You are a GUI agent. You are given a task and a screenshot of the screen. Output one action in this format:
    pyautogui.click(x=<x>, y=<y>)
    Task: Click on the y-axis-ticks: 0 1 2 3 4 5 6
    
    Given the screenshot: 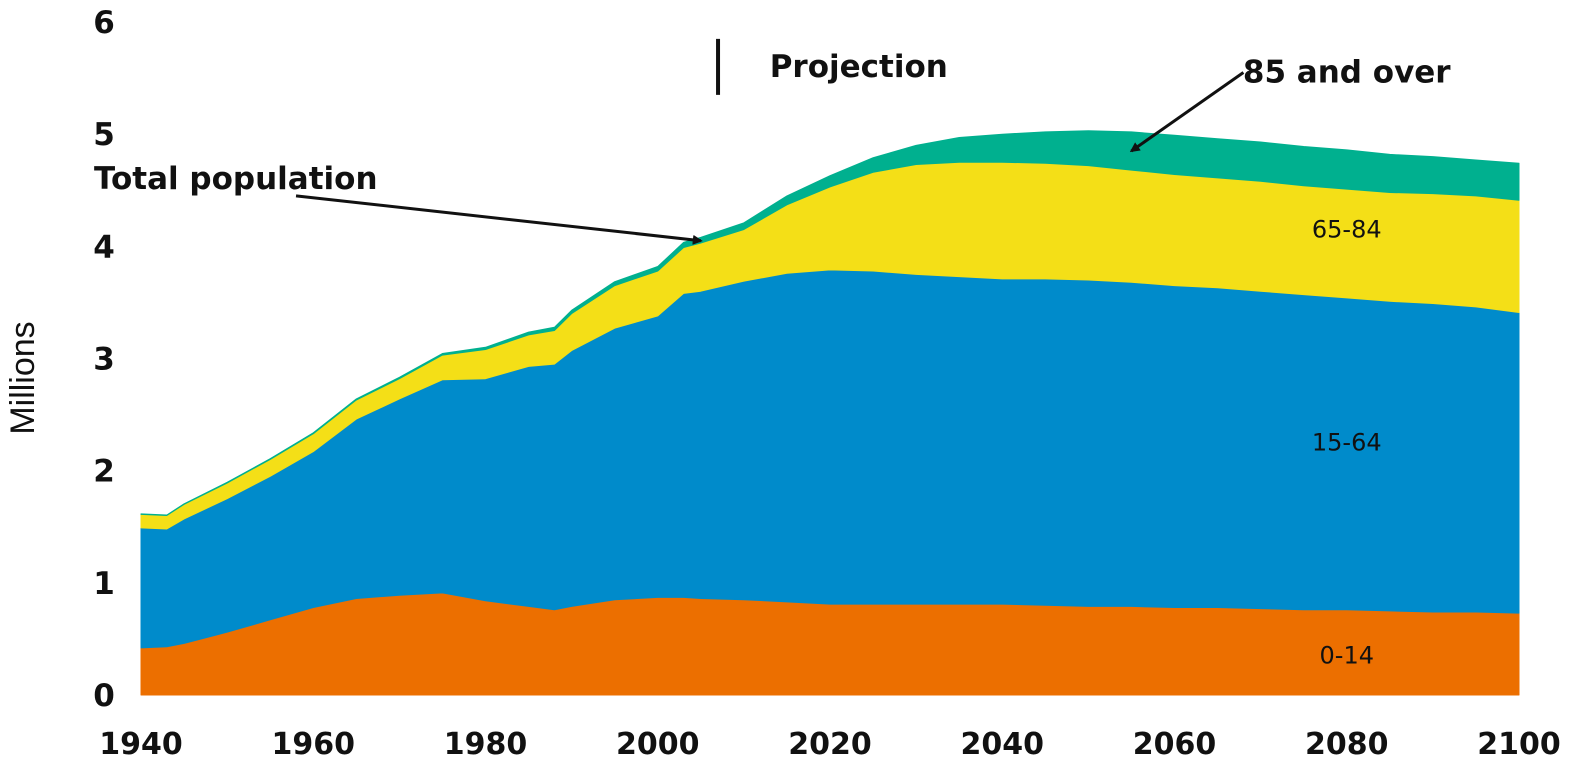 What is the action you would take?
    pyautogui.click(x=104, y=359)
    